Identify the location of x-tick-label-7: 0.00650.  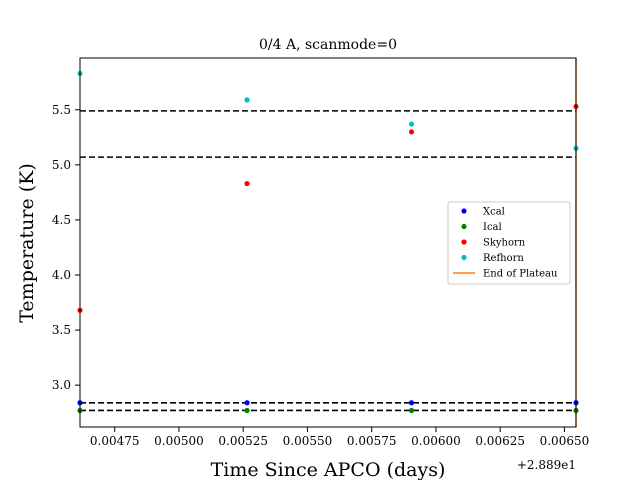
(565, 441).